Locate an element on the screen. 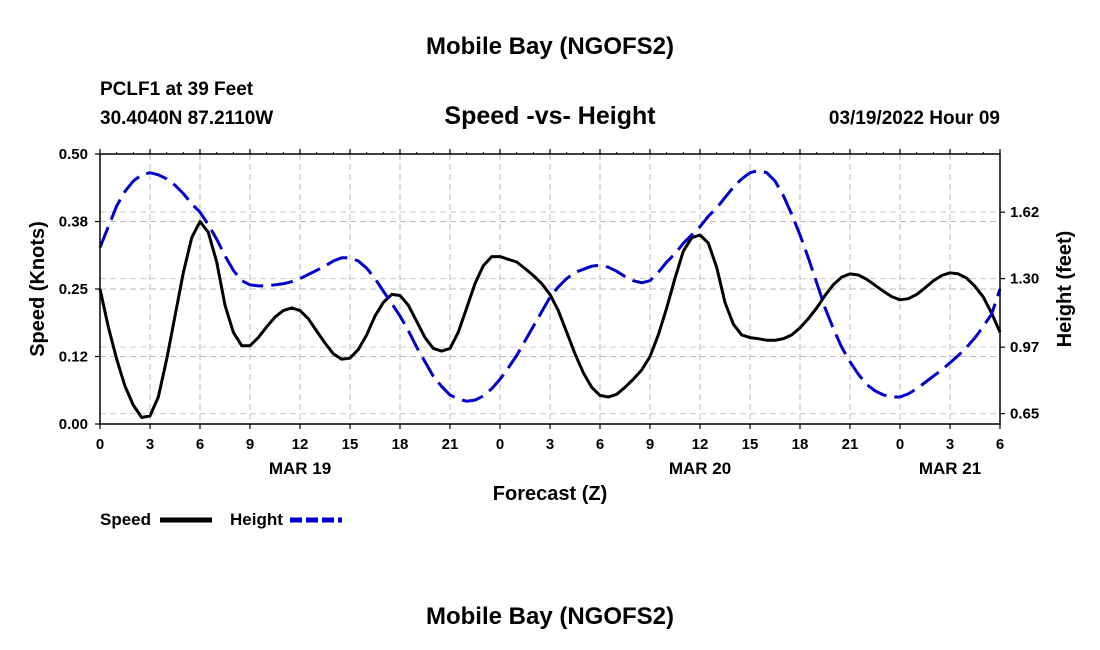 This screenshot has height=650, width=1100. station-label: PCLF1 at 39 Feet is located at coordinates (177, 89).